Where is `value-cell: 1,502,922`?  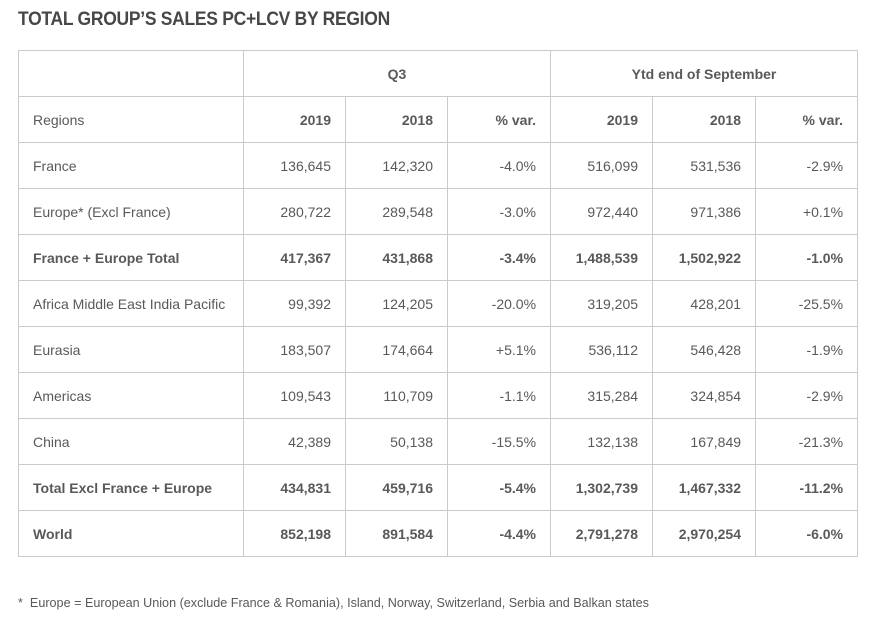 value-cell: 1,502,922 is located at coordinates (704, 257).